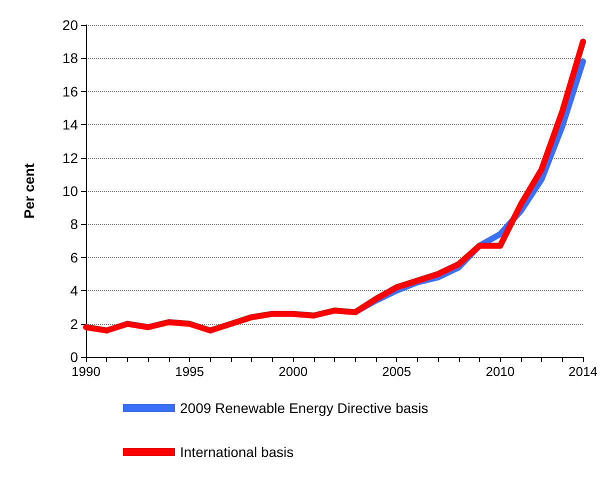 This screenshot has width=611, height=482. What do you see at coordinates (70, 124) in the screenshot?
I see `y-tick-label: 14` at bounding box center [70, 124].